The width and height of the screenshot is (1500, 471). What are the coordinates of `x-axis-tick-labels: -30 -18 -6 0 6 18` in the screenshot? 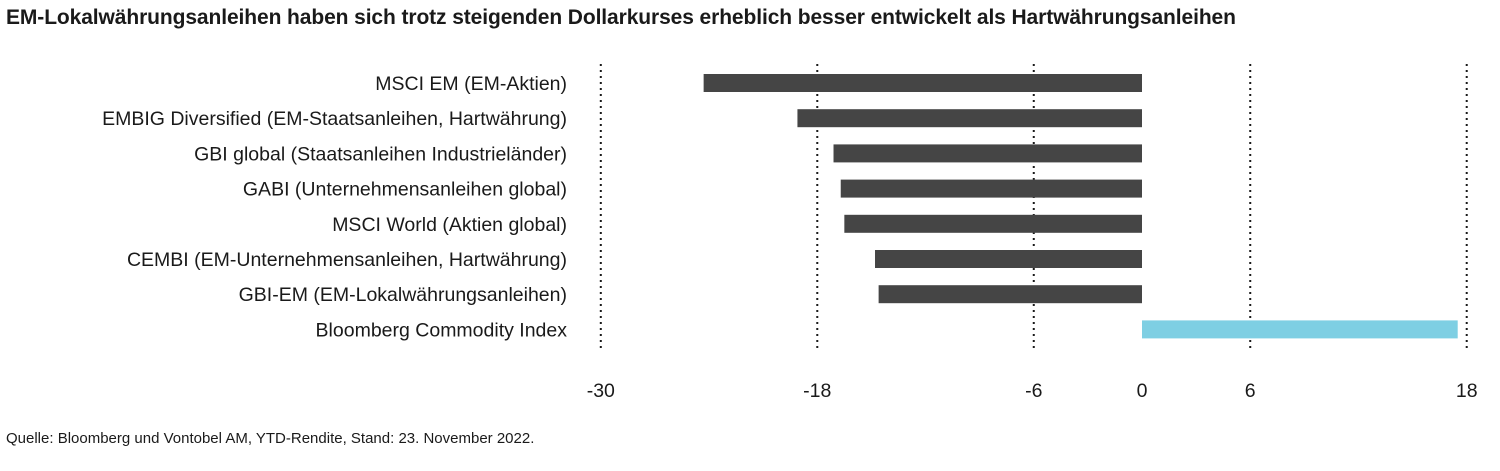 It's located at (1032, 391).